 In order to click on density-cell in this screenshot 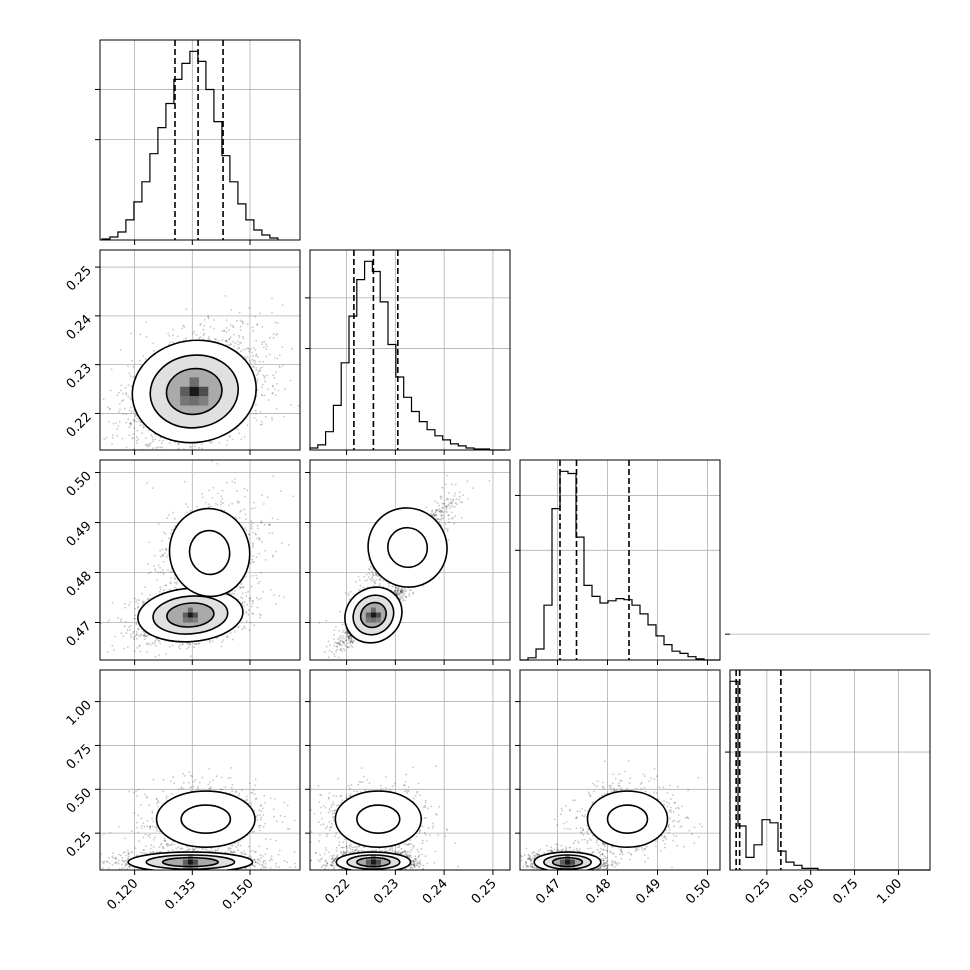, I will do `click(194, 391)`.